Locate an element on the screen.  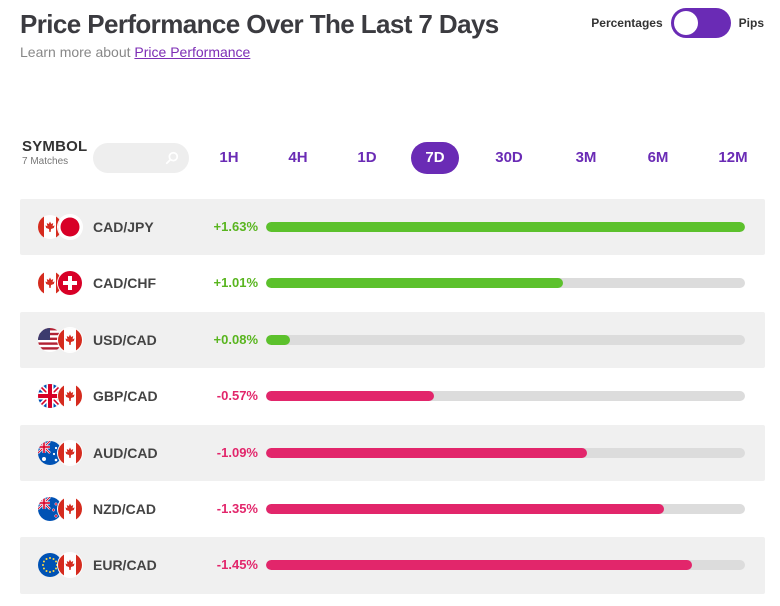
search-icon is located at coordinates (172, 158).